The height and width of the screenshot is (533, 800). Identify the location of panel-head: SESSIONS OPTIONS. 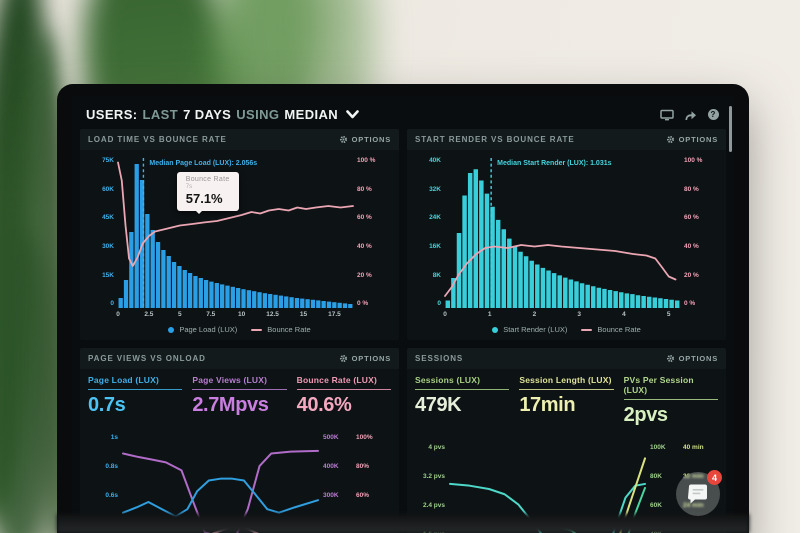
(566, 358).